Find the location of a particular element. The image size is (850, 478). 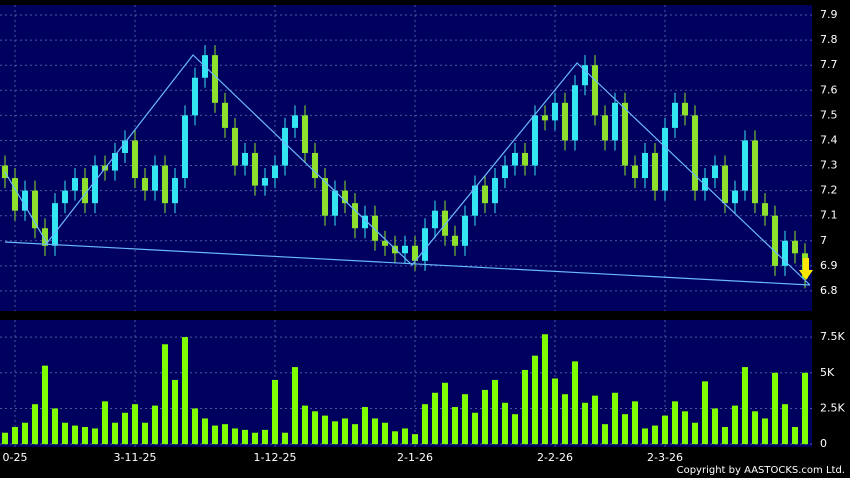

y-tick-label: 6.8 is located at coordinates (829, 290).